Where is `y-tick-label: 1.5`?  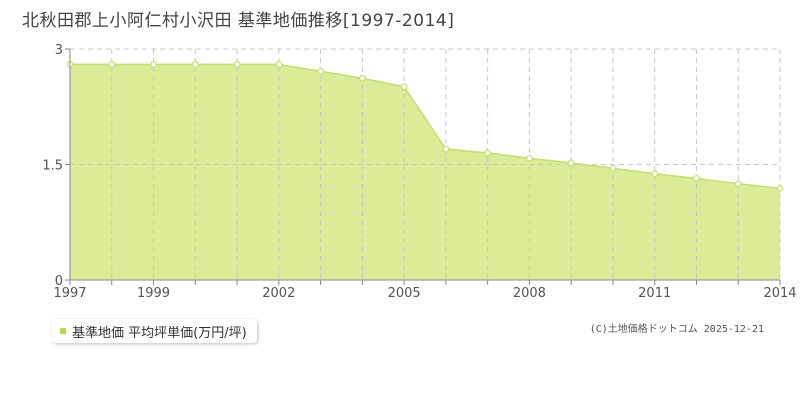
y-tick-label: 1.5 is located at coordinates (52, 166).